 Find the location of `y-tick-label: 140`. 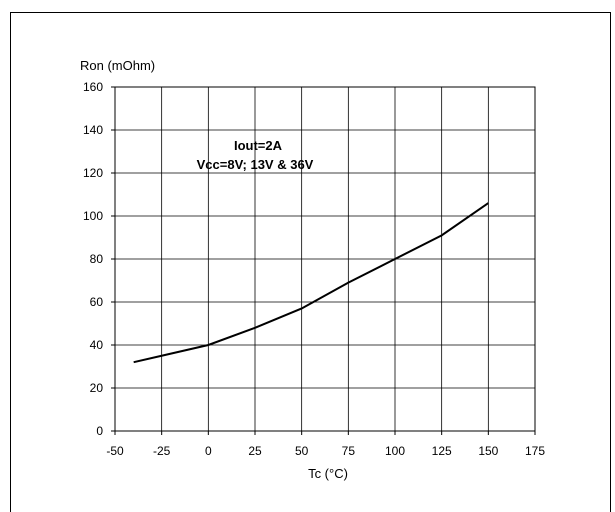

y-tick-label: 140 is located at coordinates (93, 130).